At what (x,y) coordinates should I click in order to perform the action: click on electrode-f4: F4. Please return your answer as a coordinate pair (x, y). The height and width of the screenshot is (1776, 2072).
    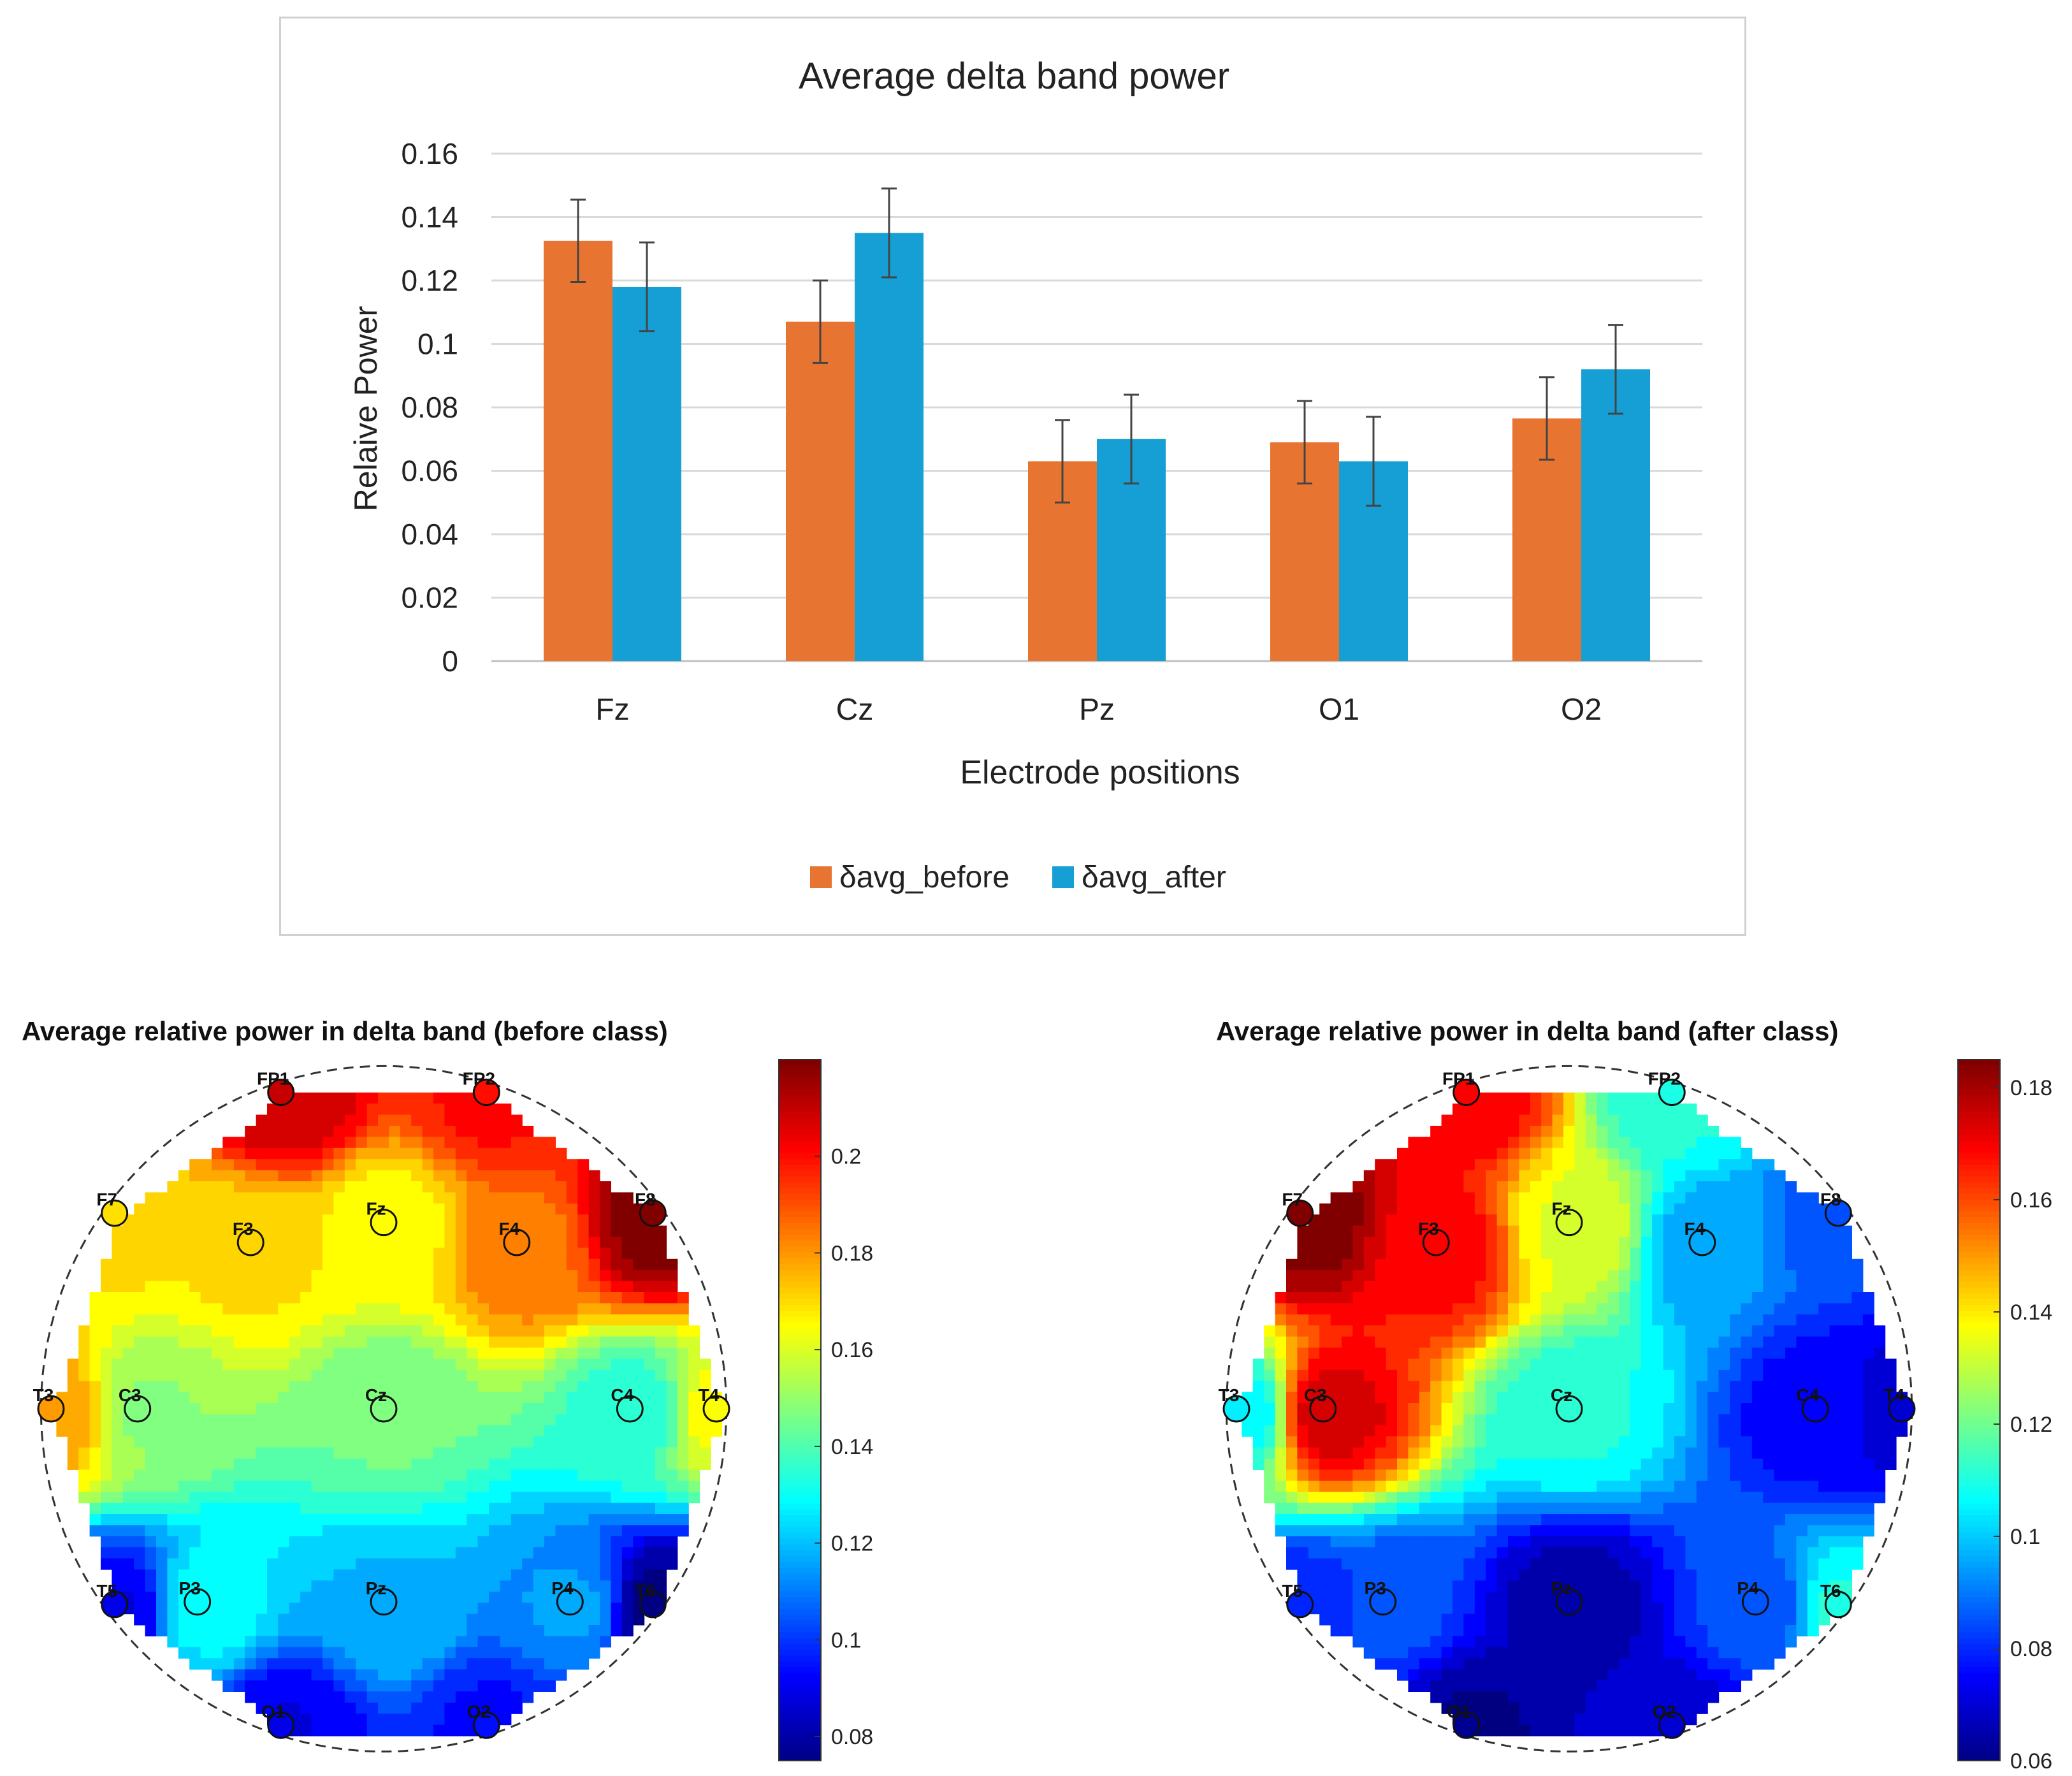
    Looking at the image, I should click on (514, 1237).